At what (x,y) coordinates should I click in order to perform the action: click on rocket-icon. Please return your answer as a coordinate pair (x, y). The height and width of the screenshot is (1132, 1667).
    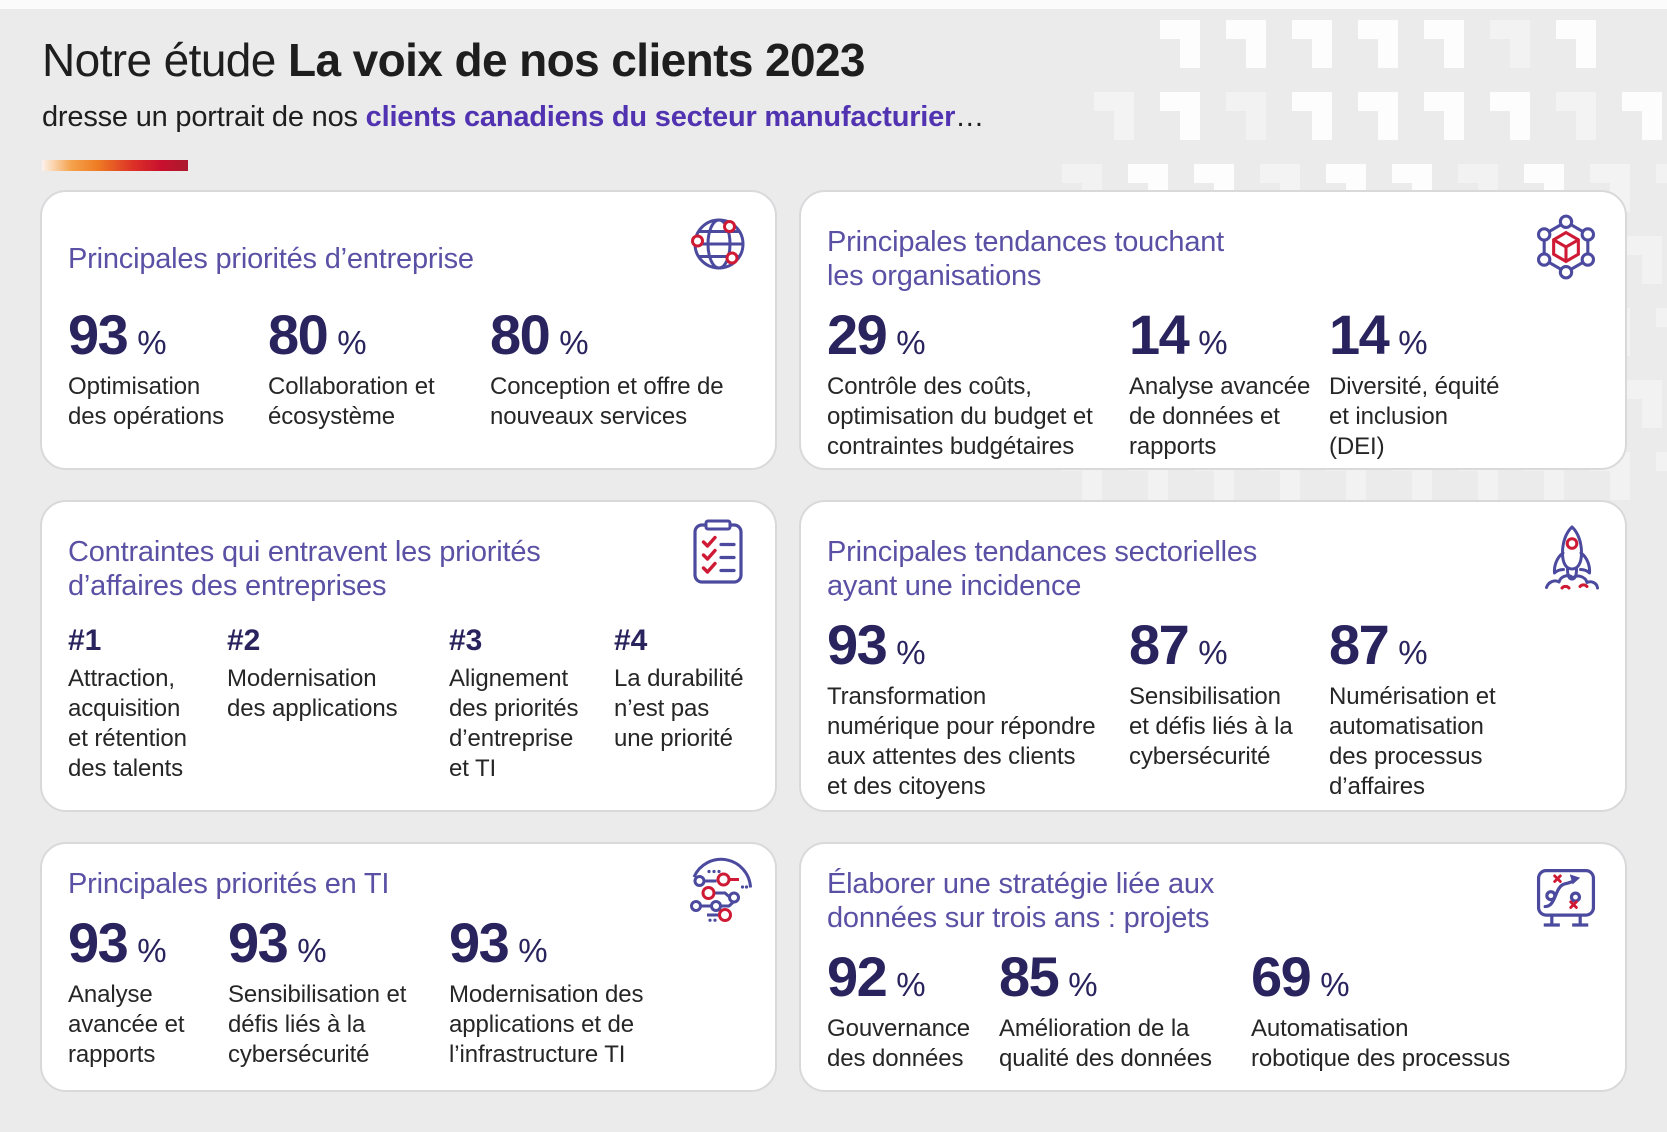
    Looking at the image, I should click on (1572, 561).